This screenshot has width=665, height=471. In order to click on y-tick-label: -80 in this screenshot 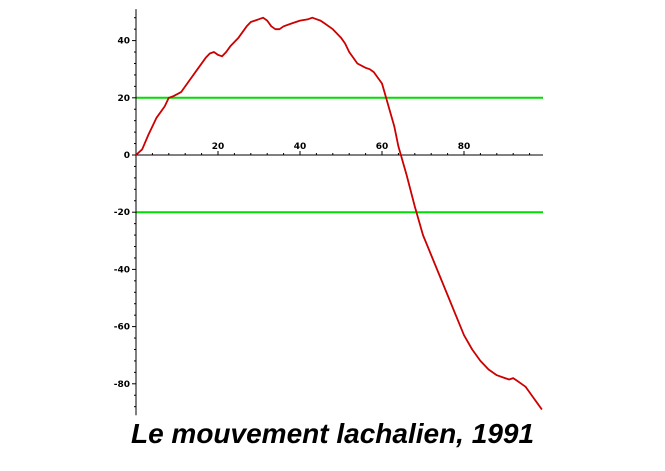, I will do `click(122, 385)`.